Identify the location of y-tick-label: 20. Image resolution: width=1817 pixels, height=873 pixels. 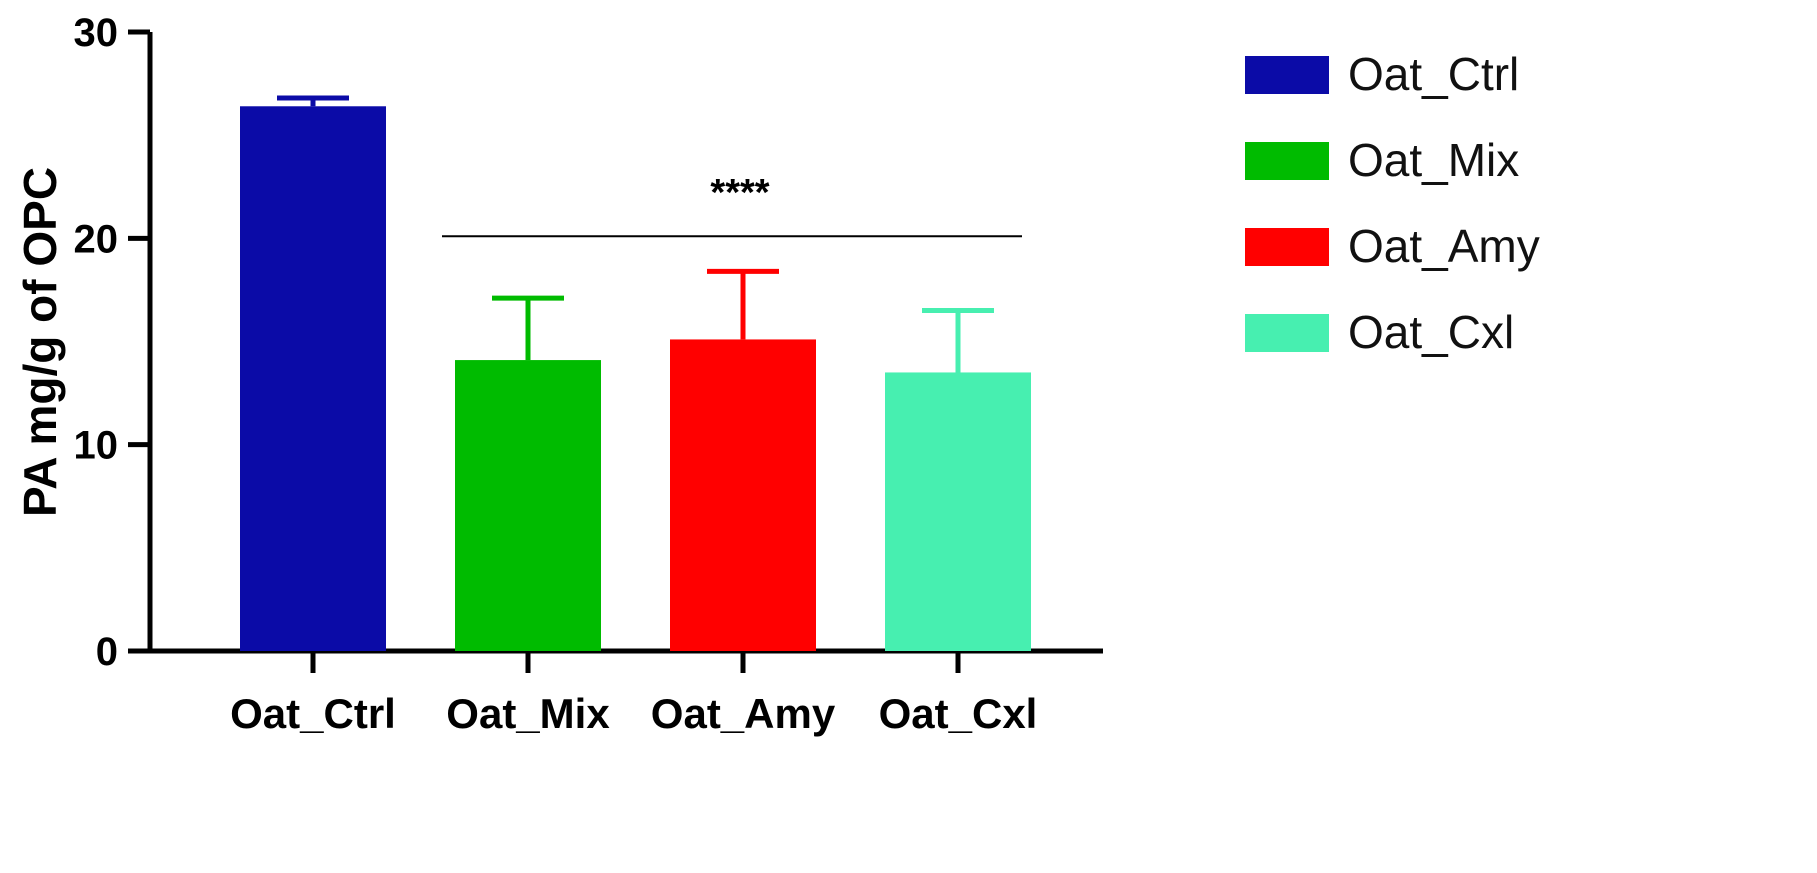
(96, 239).